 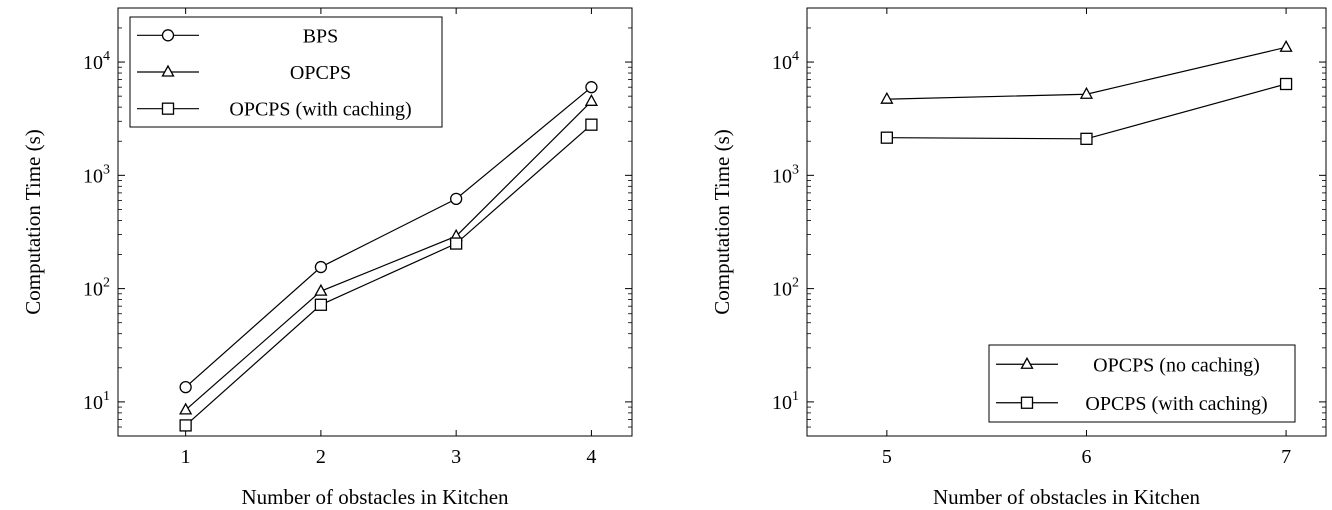 I want to click on legend-box, so click(x=1142, y=383).